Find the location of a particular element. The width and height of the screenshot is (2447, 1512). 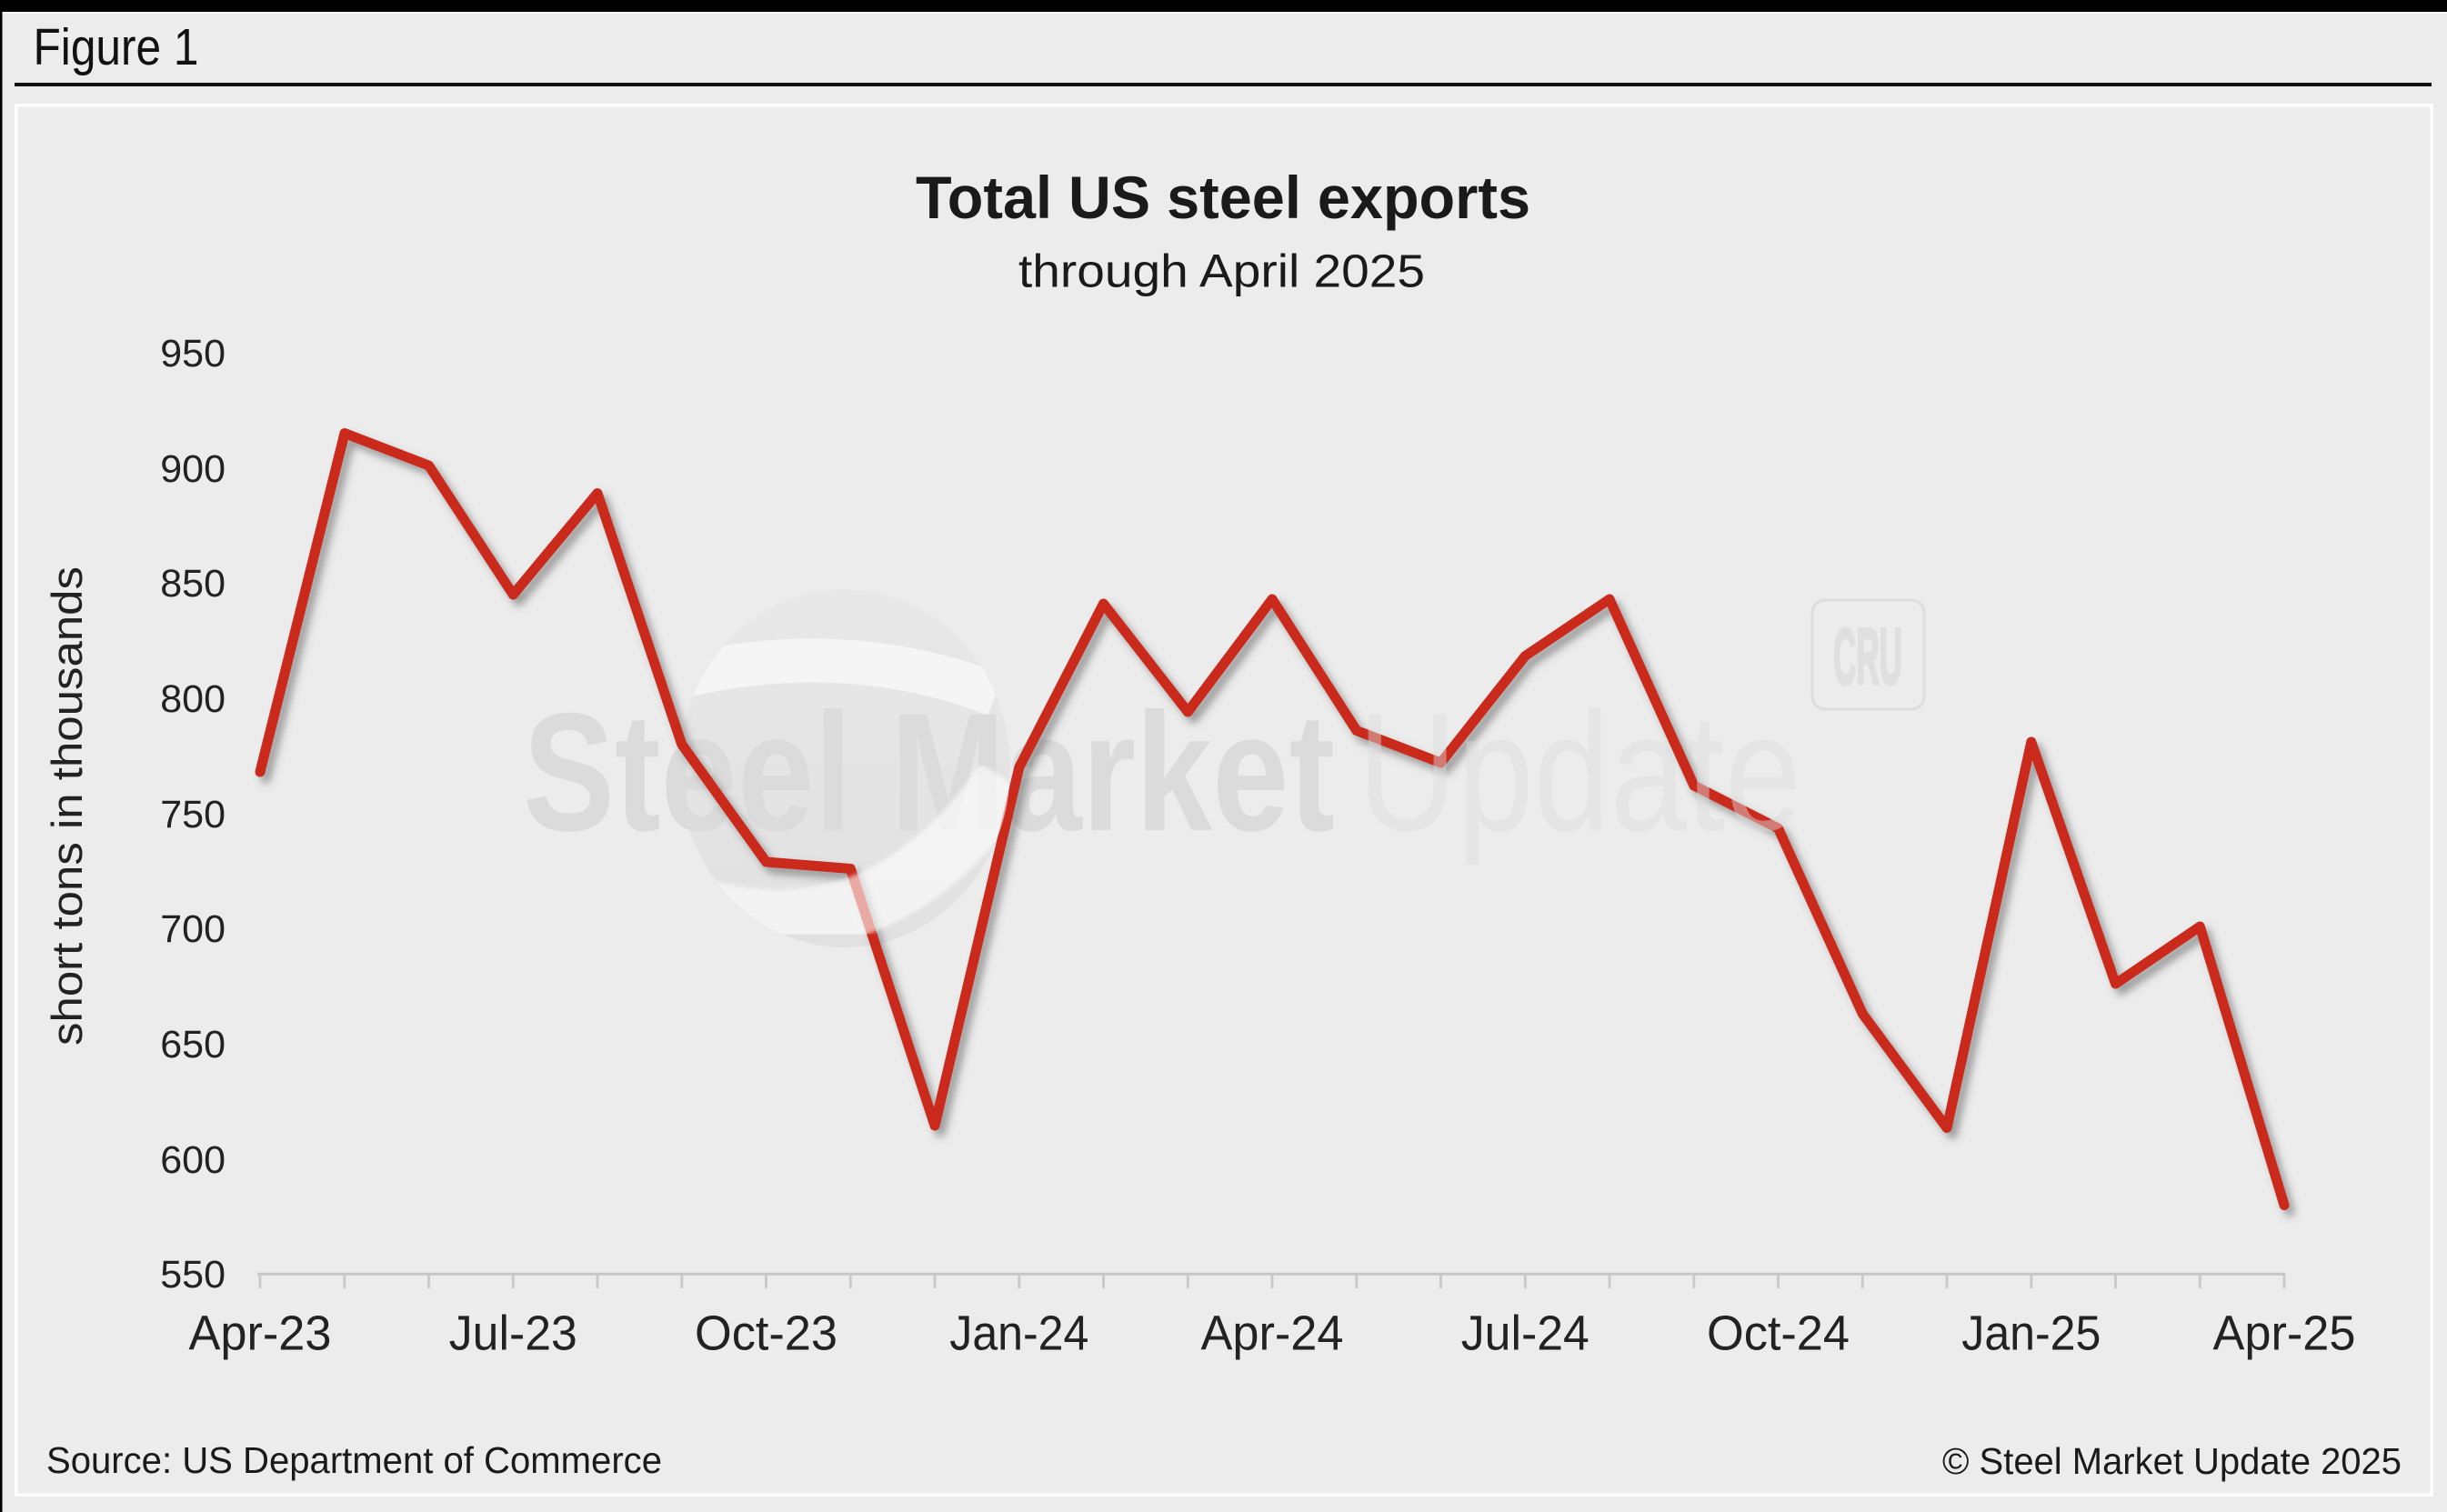

svg-text: 650 is located at coordinates (193, 1044).